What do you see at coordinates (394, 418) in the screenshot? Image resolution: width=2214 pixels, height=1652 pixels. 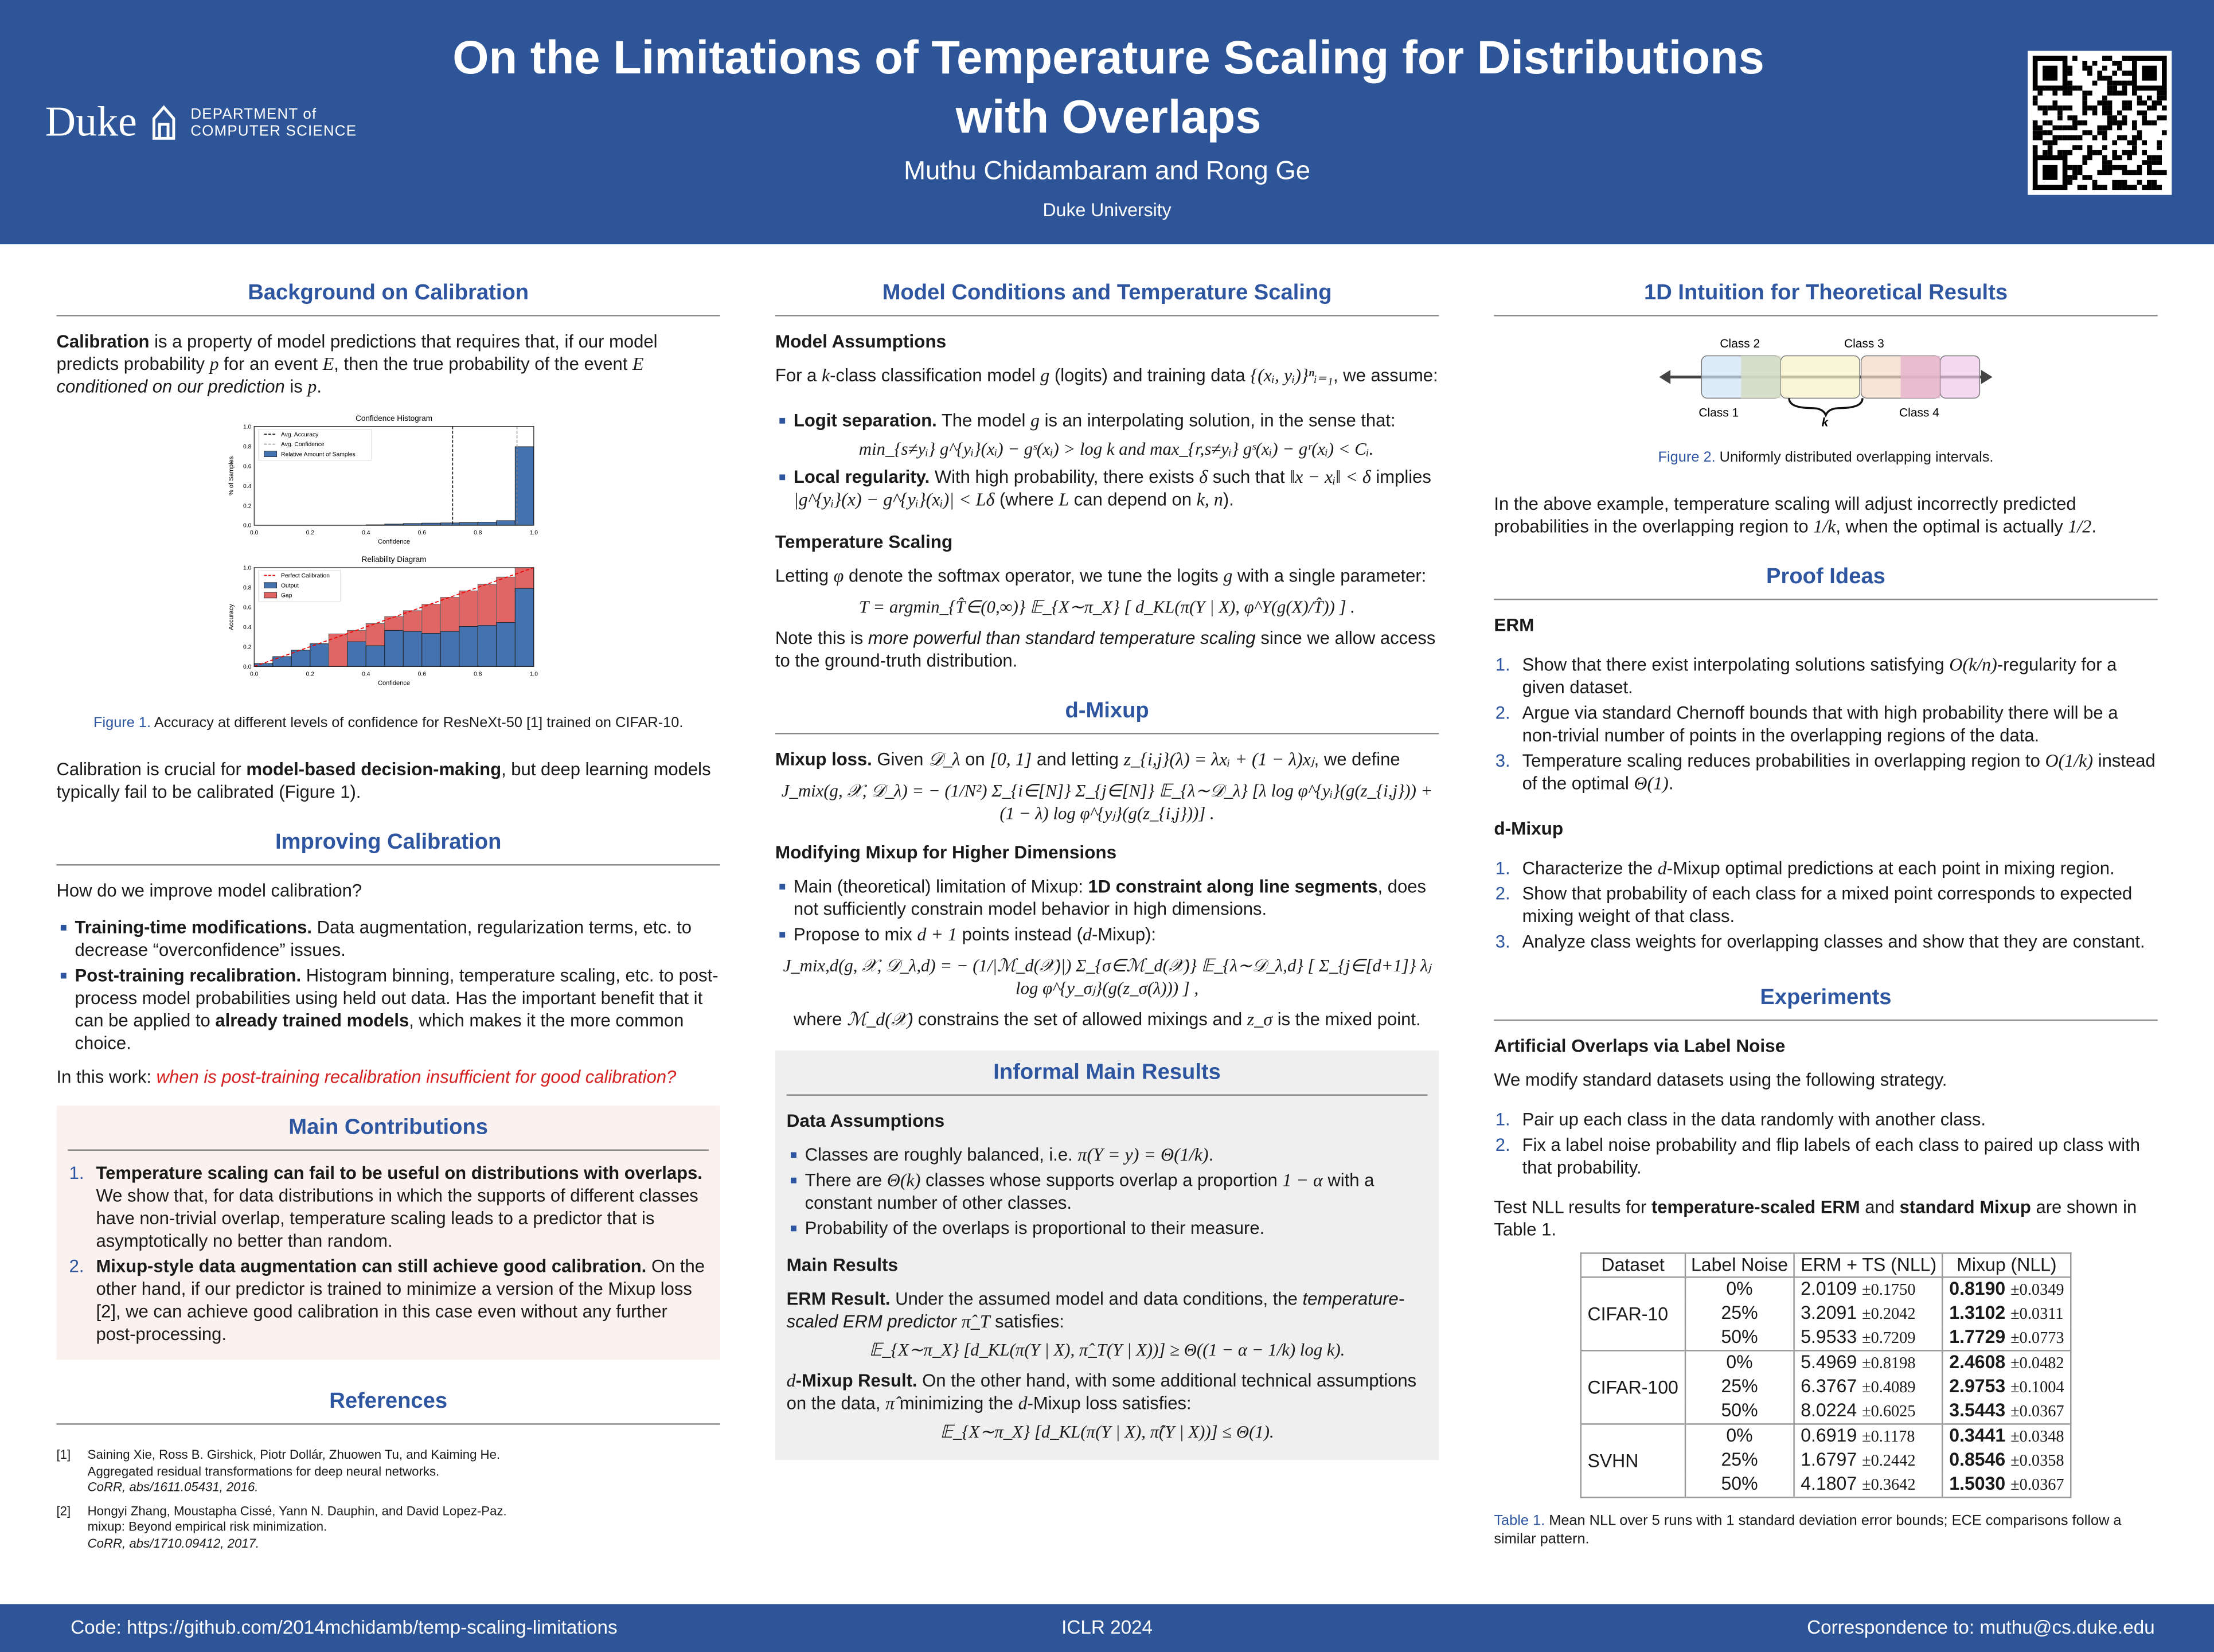 I see `chart-title: Confidence Histogram` at bounding box center [394, 418].